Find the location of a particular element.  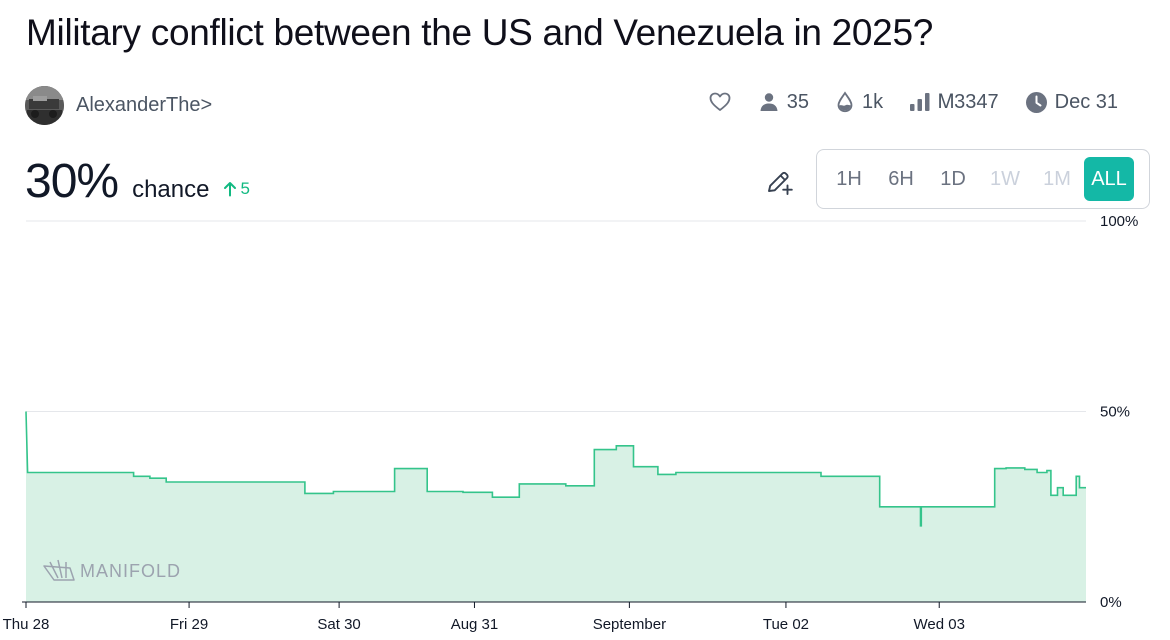

range-6h: 6H is located at coordinates (901, 178).